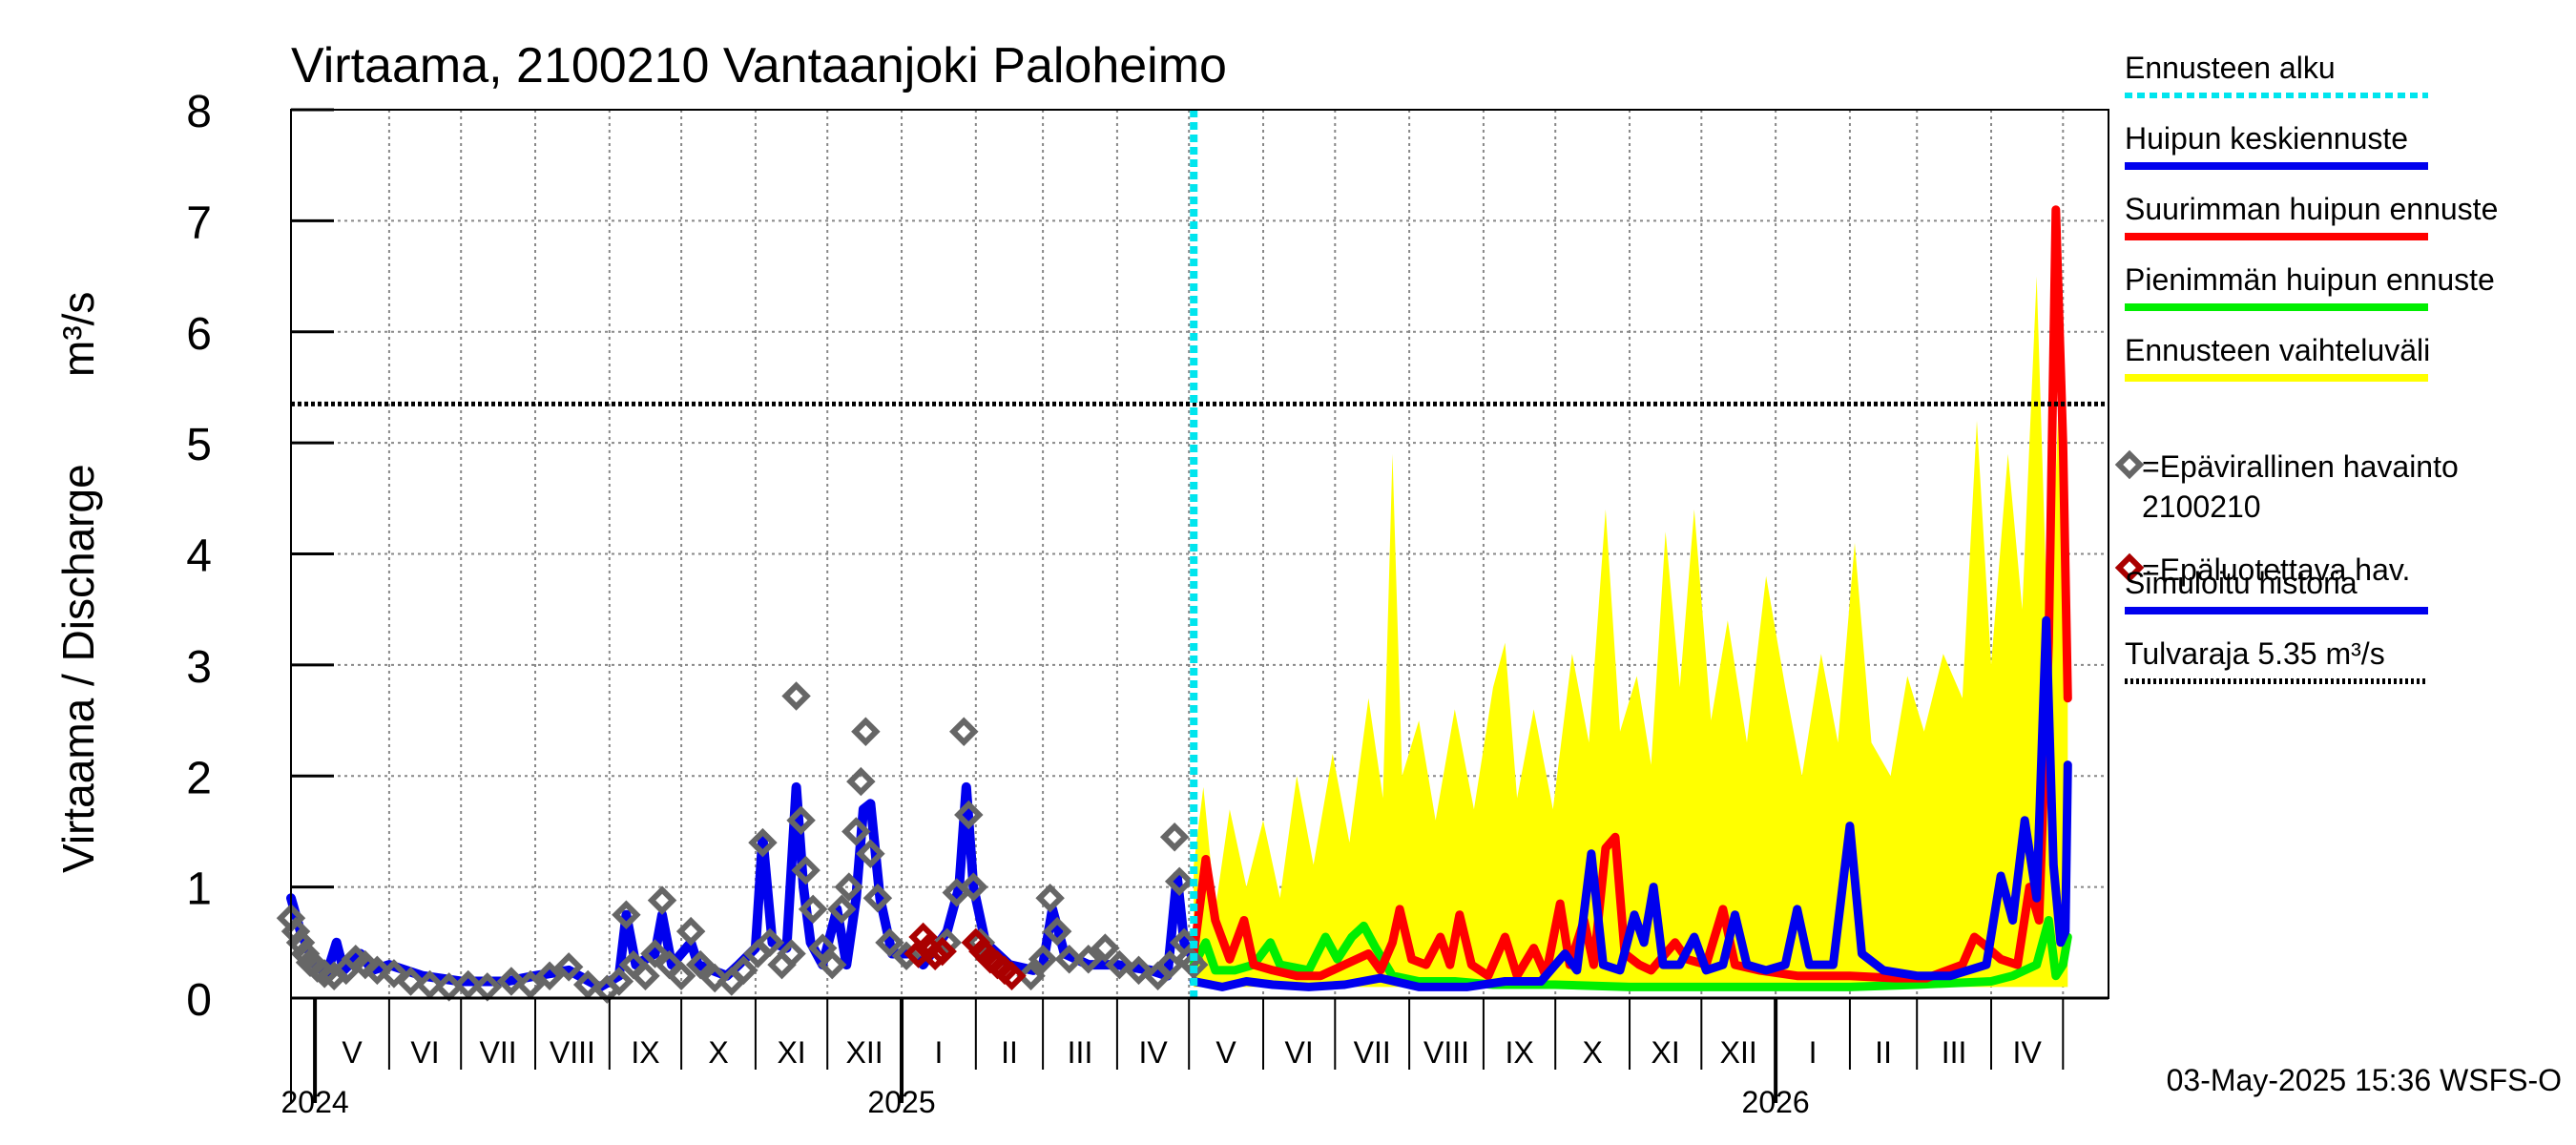 The image size is (2576, 1145). What do you see at coordinates (2201, 506) in the screenshot?
I see `legend-sublabel: 2100210` at bounding box center [2201, 506].